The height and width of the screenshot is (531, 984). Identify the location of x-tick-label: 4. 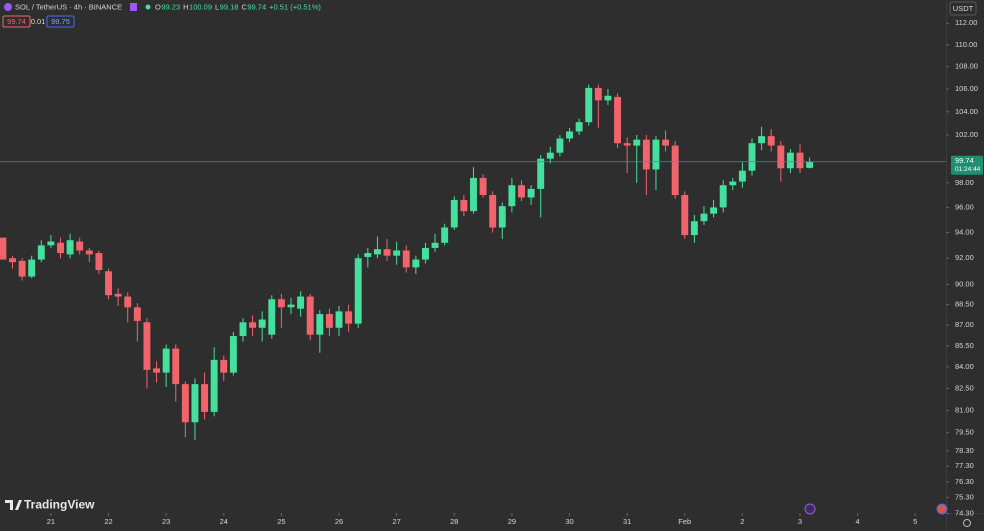
(858, 521).